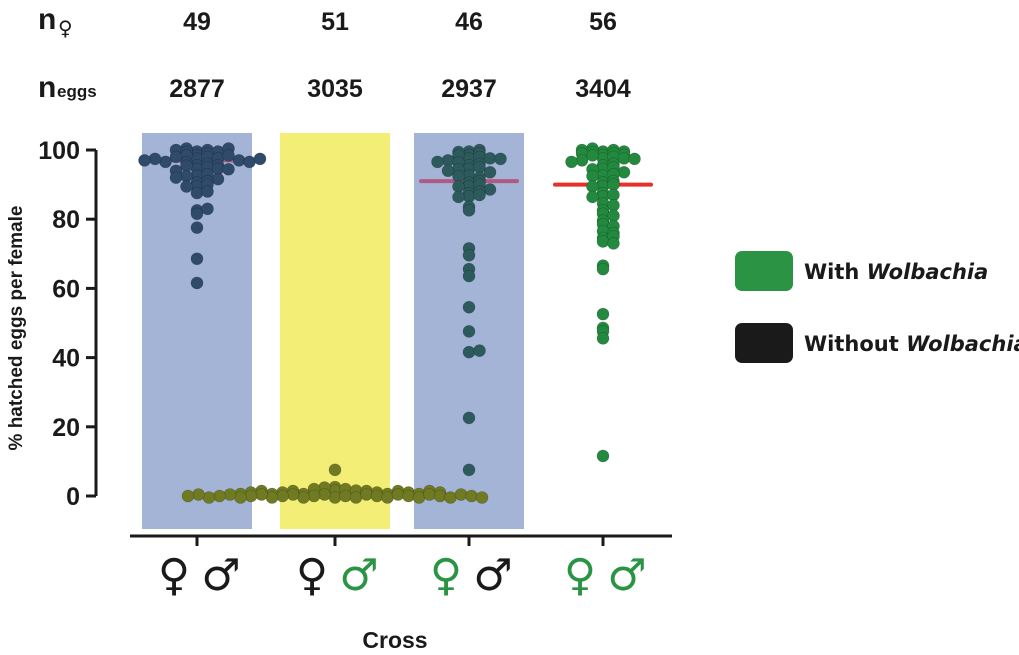 The height and width of the screenshot is (655, 1019). Describe the element at coordinates (67, 87) in the screenshot. I see `n-eggs-header: n eggs` at that location.